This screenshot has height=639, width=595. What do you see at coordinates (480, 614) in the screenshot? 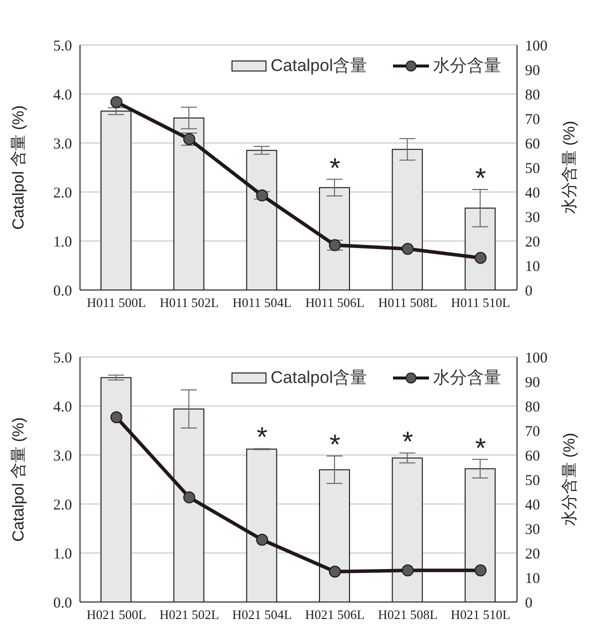
I see `x-tick-label: H021 510L` at bounding box center [480, 614].